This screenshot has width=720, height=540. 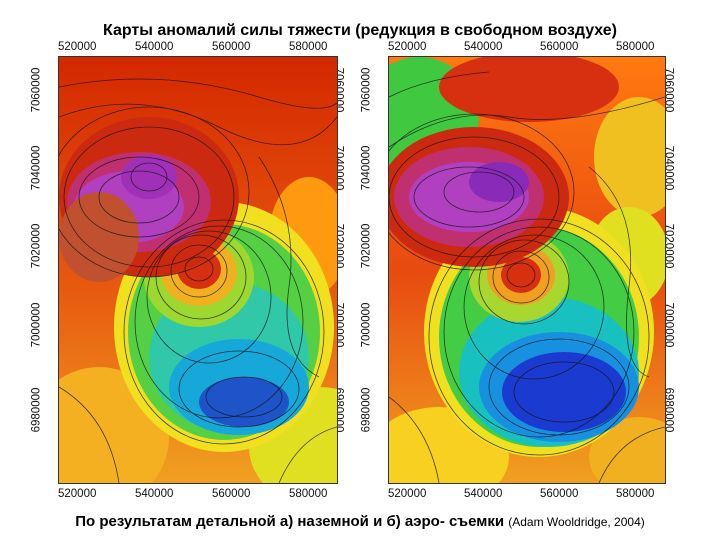 I want to click on caption-credit: (Adam Wooldridge, 2004), so click(x=576, y=522).